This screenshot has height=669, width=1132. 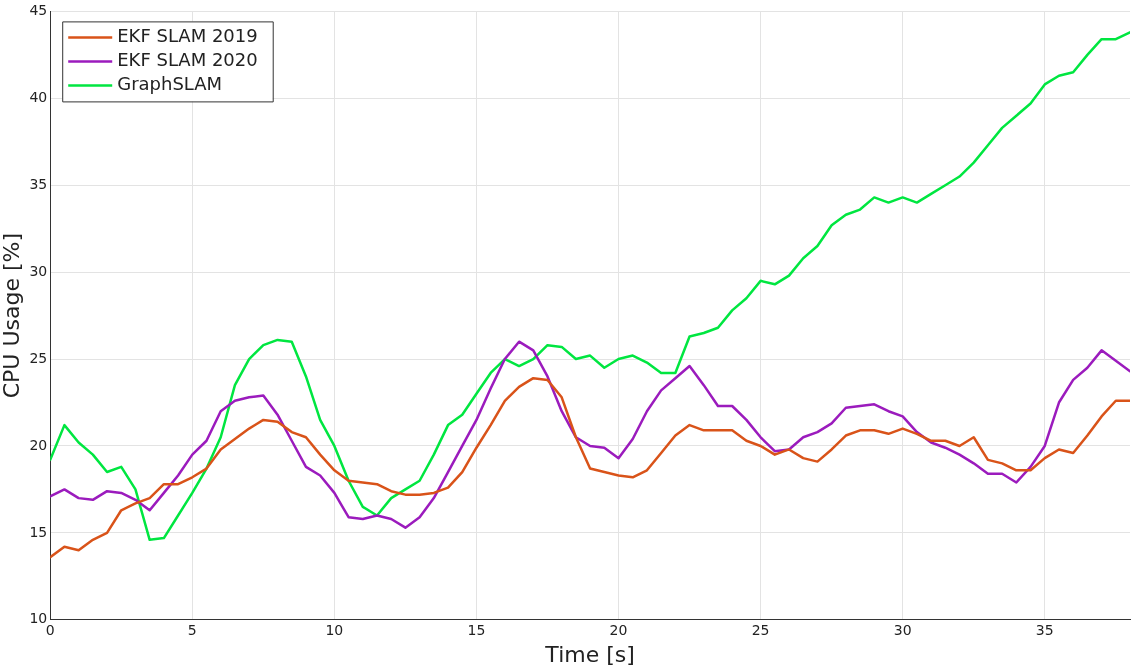 I want to click on x-tick-label: 35, so click(x=1044, y=629).